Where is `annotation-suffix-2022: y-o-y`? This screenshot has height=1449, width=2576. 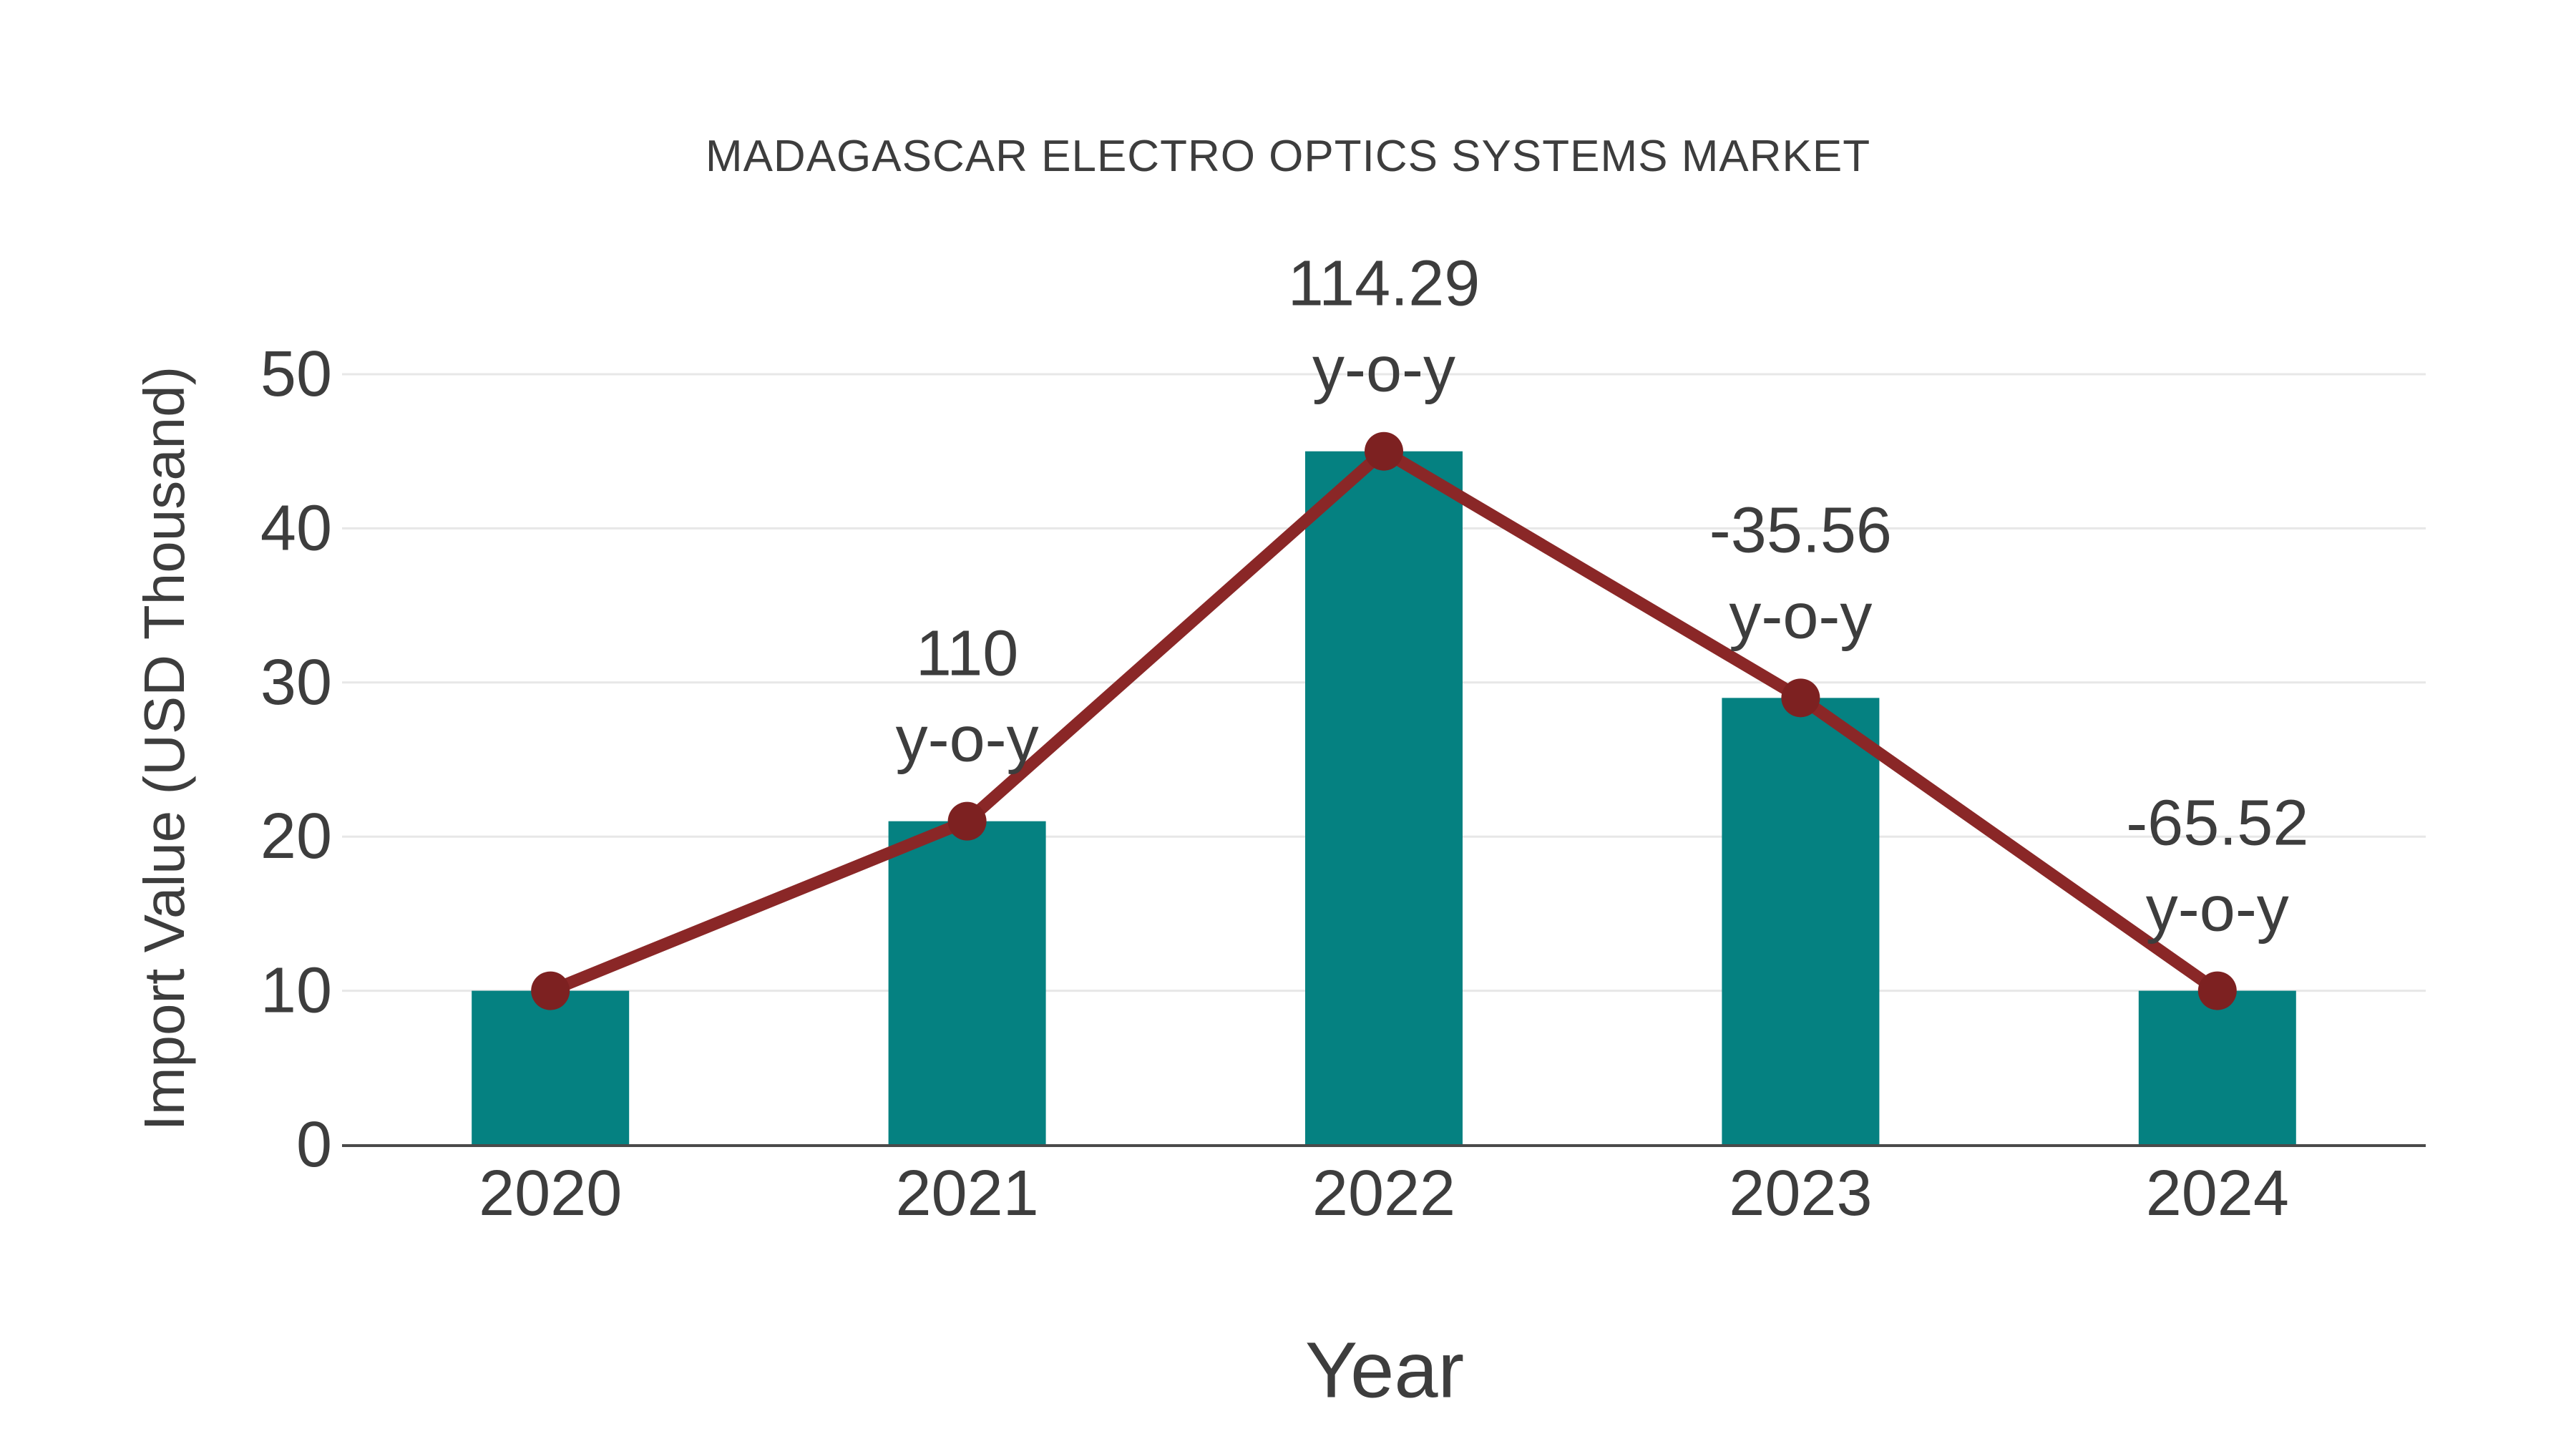
annotation-suffix-2022: y-o-y is located at coordinates (1383, 370).